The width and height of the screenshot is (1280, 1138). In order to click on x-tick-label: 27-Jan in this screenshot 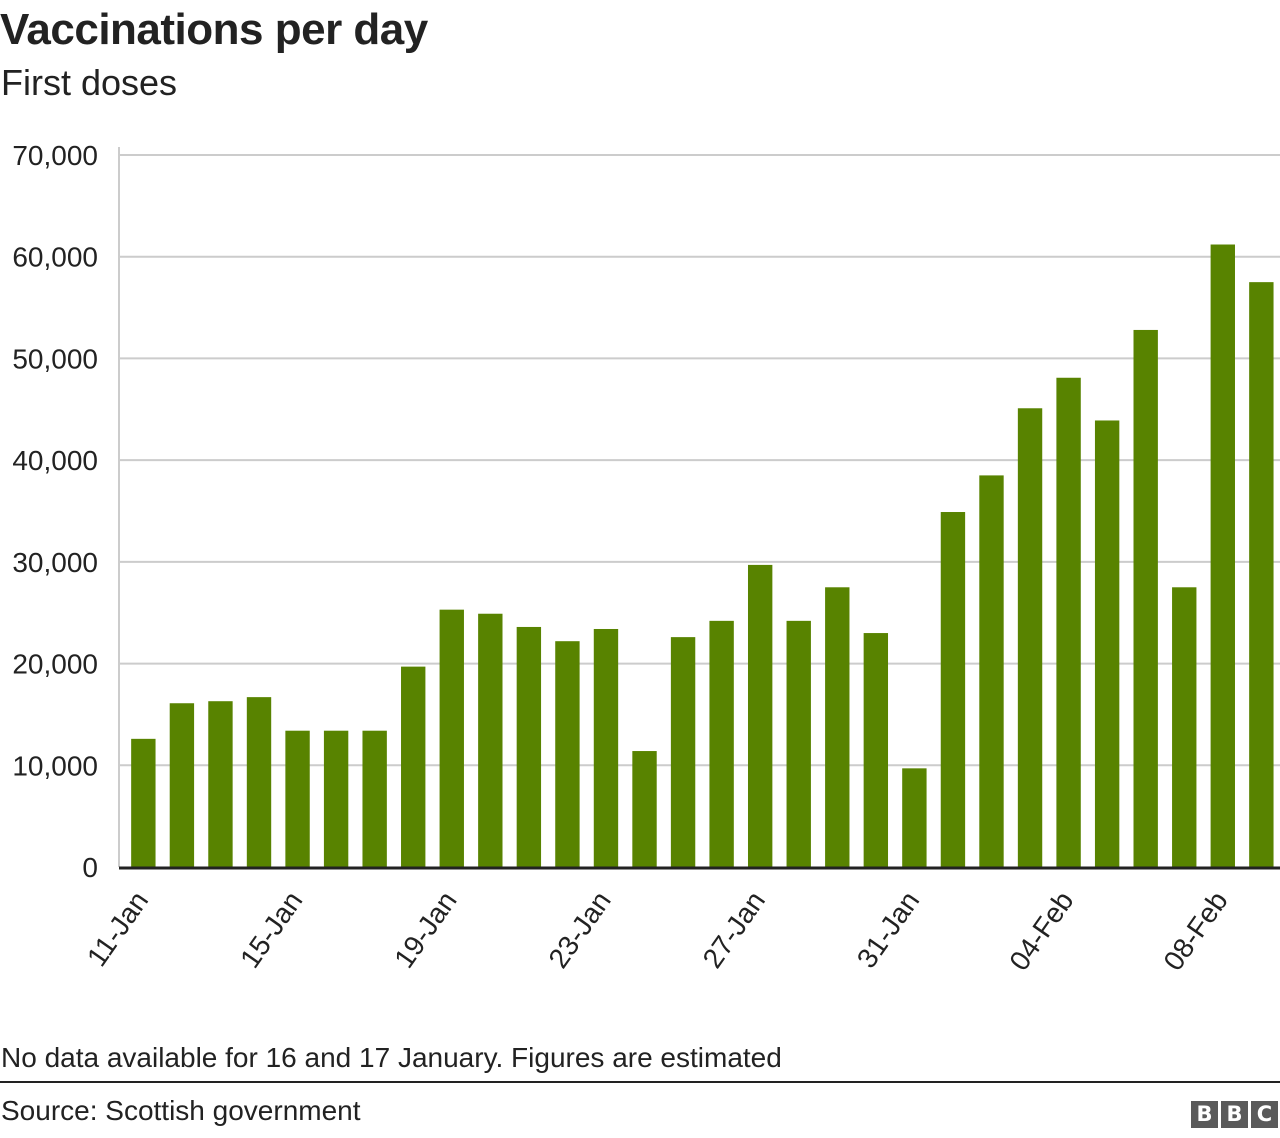, I will do `click(734, 930)`.